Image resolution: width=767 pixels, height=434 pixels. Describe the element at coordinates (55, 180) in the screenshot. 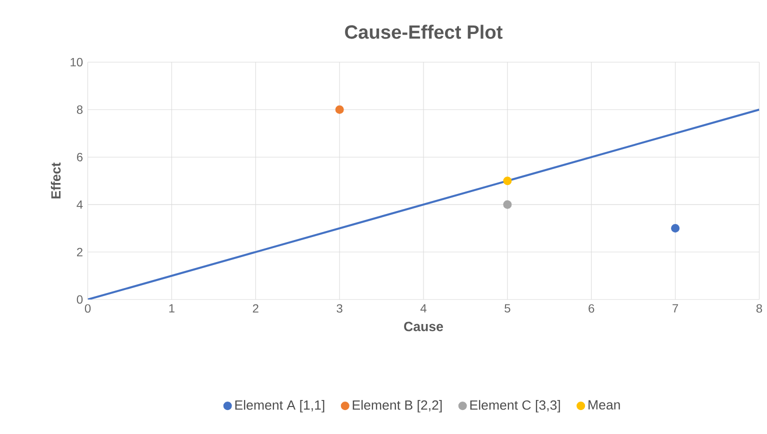

I see `y-axis-title: Effect` at that location.